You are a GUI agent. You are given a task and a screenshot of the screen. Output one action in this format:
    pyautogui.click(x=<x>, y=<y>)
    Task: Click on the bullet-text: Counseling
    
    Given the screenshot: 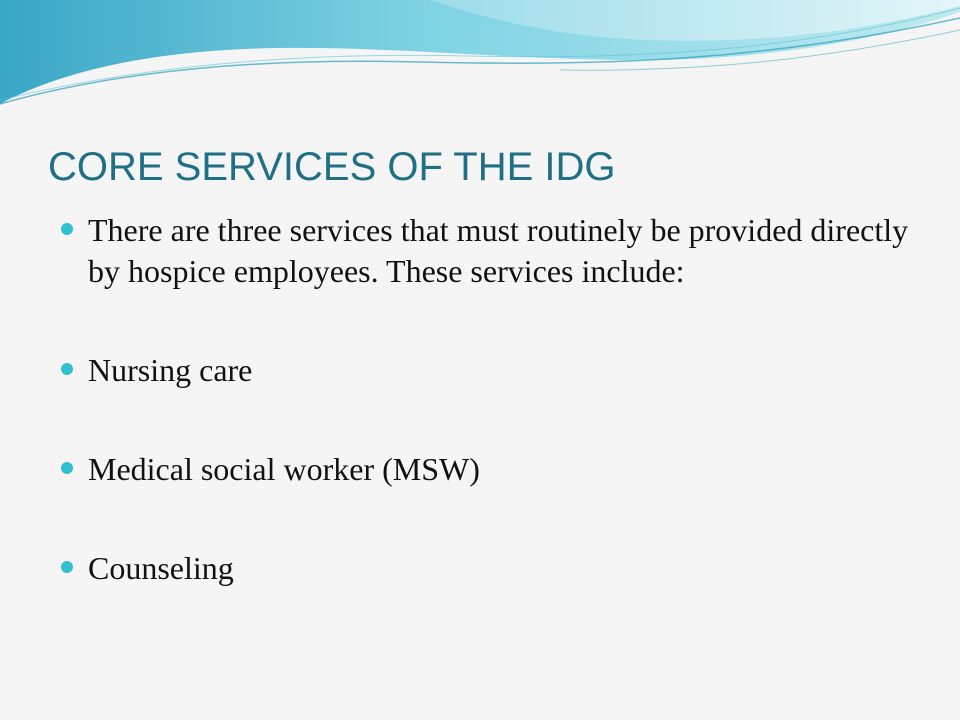 What is the action you would take?
    pyautogui.click(x=161, y=568)
    